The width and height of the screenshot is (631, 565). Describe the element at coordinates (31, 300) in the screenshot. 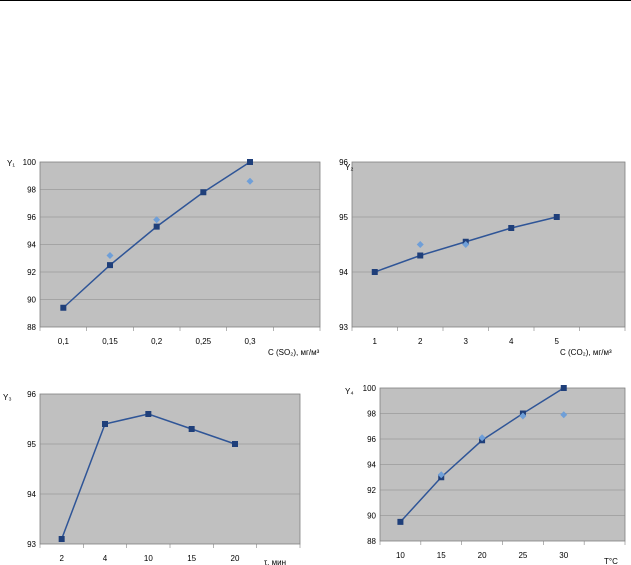

I see `chart1-ytick-label: 90` at that location.